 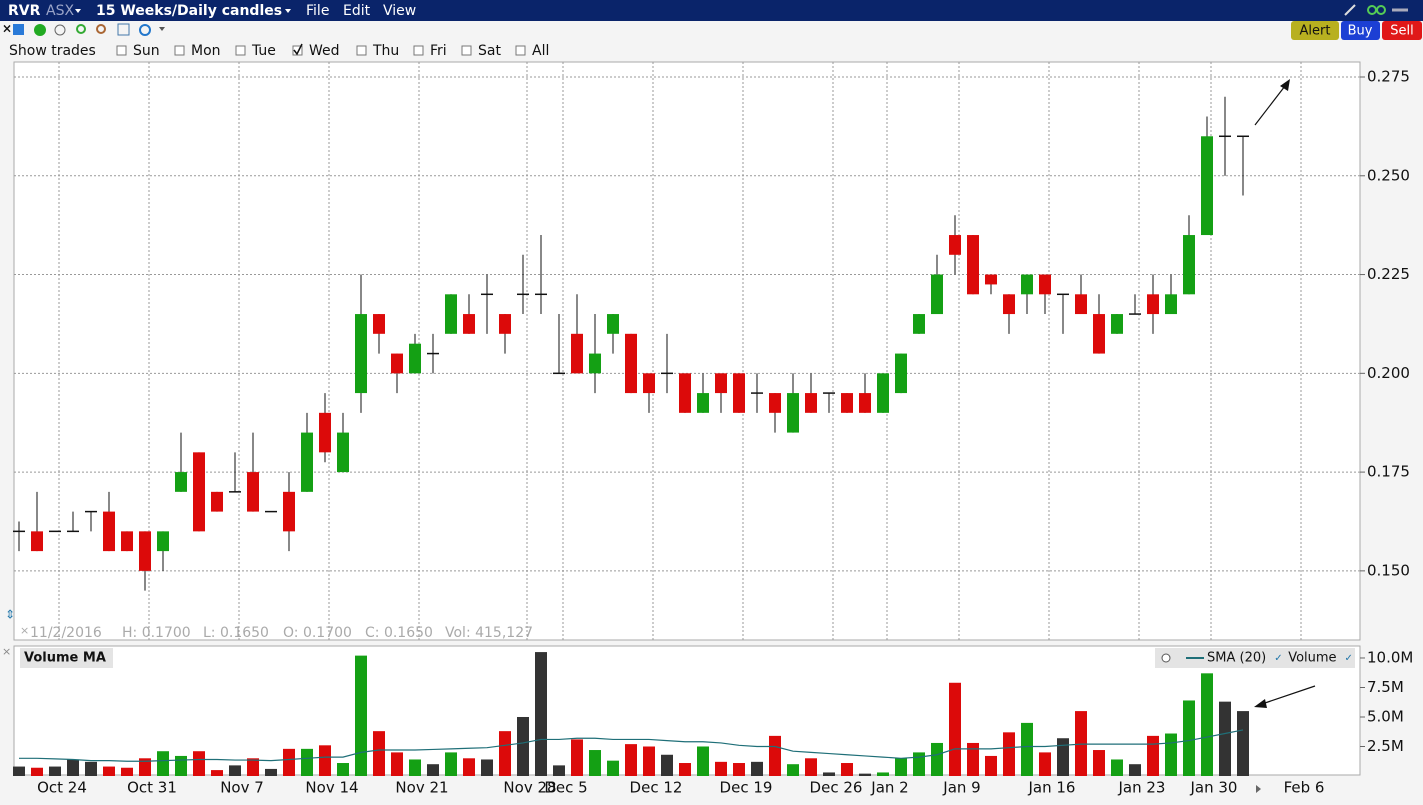 I want to click on arrowhead, so click(x=1260, y=703).